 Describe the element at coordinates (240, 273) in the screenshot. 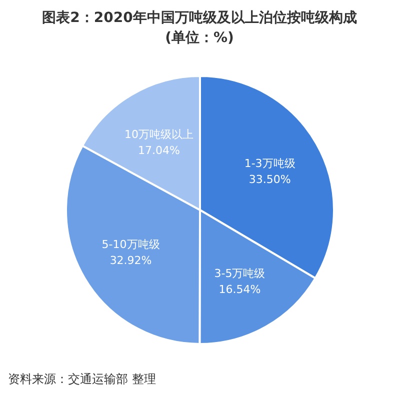

I see `slice-label: 3-5万吨级` at that location.